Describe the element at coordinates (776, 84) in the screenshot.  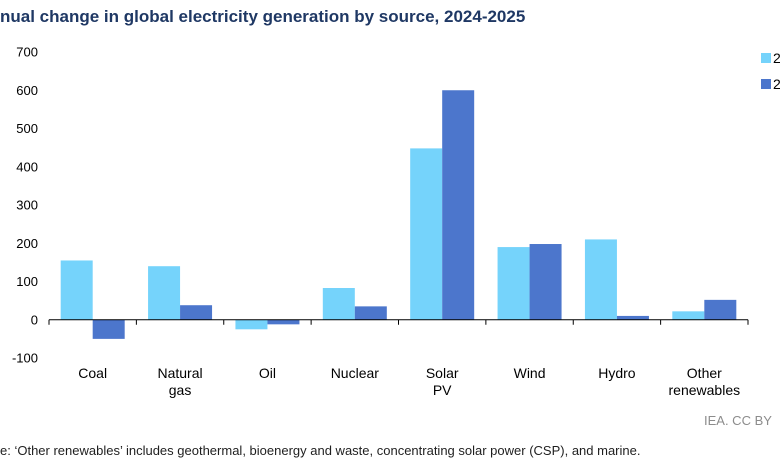
I see `legend-label-2: 2` at that location.